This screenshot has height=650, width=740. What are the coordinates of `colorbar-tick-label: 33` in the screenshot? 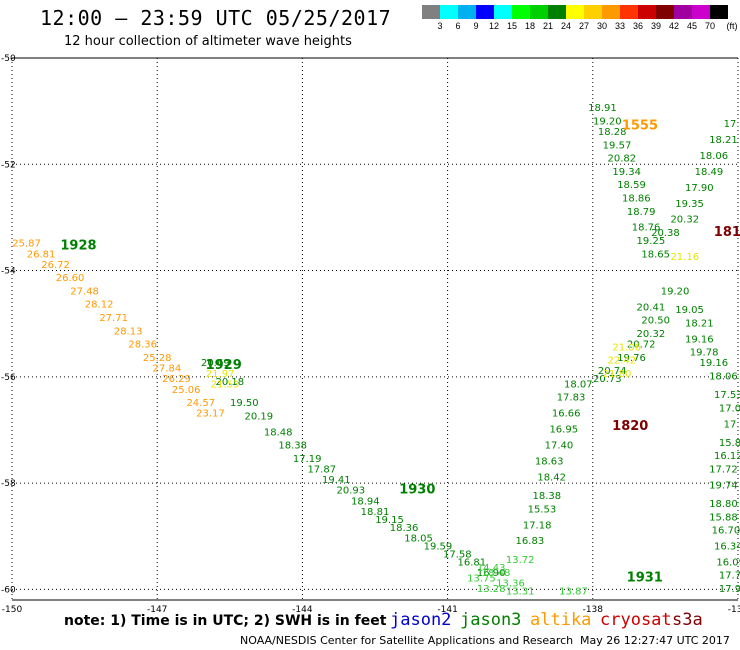 It's located at (620, 26).